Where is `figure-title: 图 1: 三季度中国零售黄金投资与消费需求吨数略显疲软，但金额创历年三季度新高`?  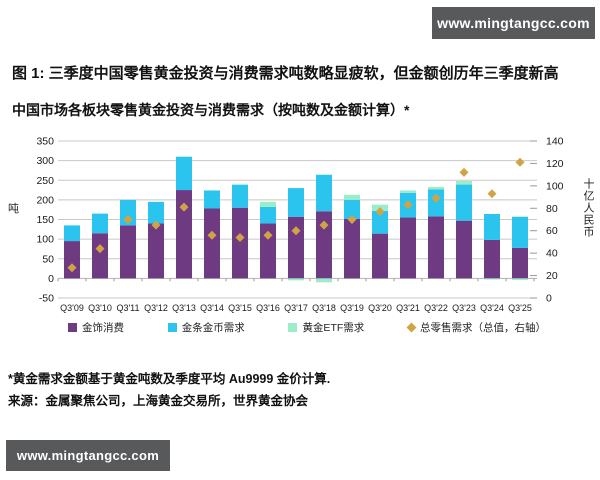 figure-title: 图 1: 三季度中国零售黄金投资与消费需求吨数略显疲软，但金额创历年三季度新高 is located at coordinates (285, 73).